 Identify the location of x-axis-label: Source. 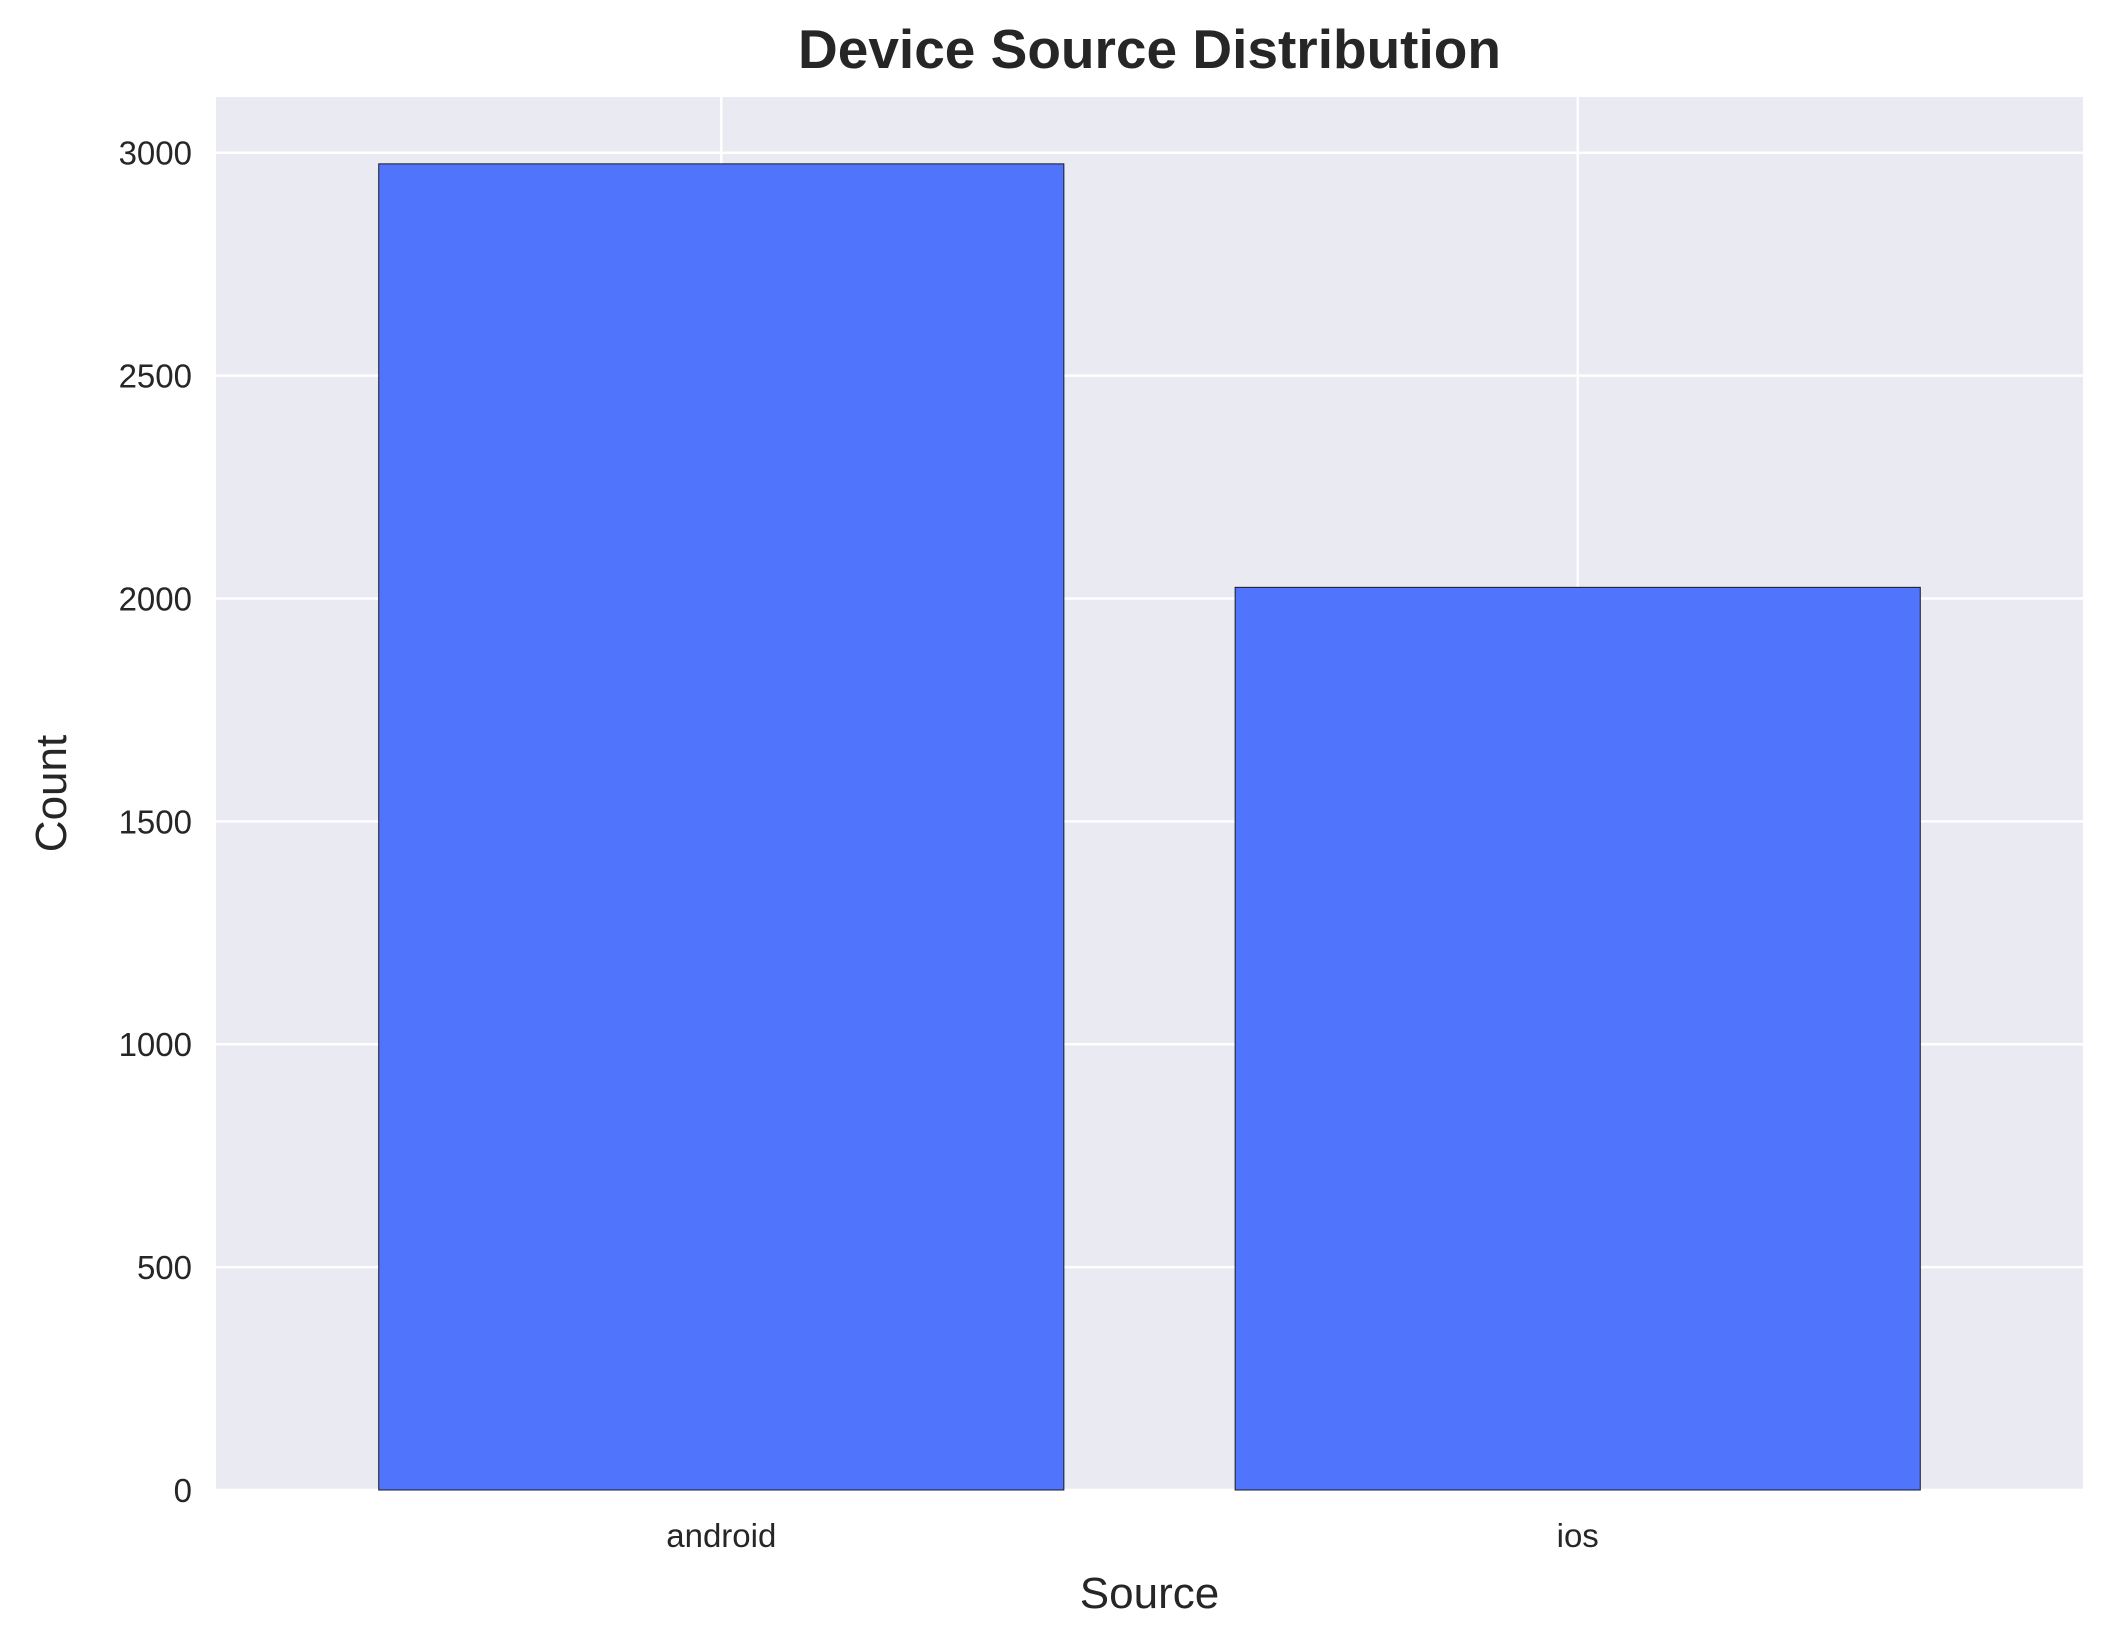
(1149, 1593).